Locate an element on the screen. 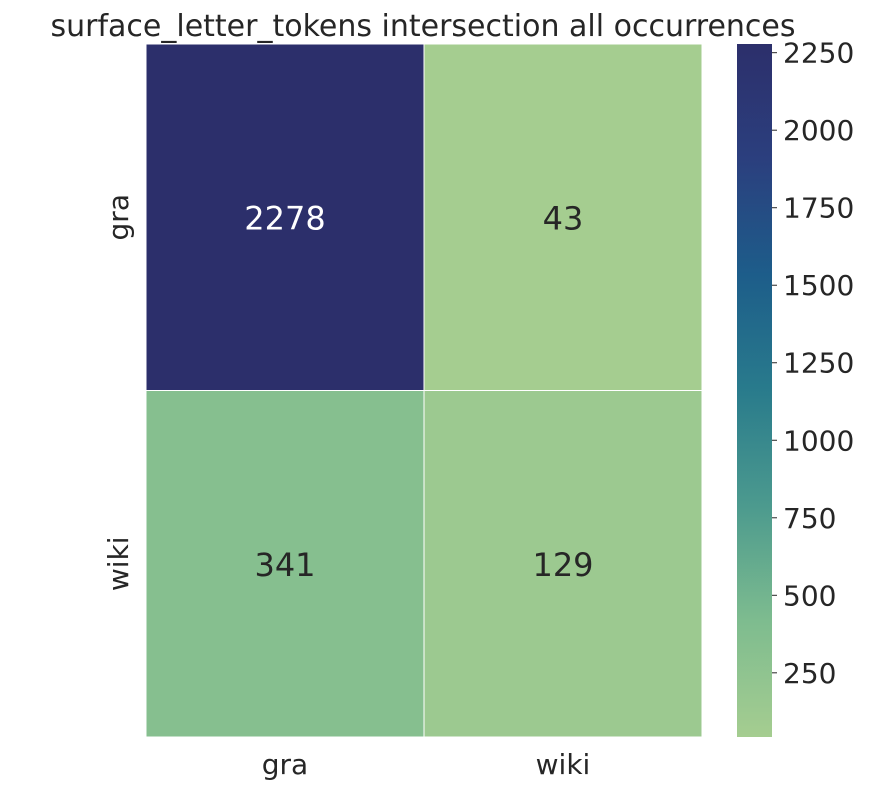 The height and width of the screenshot is (789, 873). colorbar-tick-label: 500 is located at coordinates (809, 595).